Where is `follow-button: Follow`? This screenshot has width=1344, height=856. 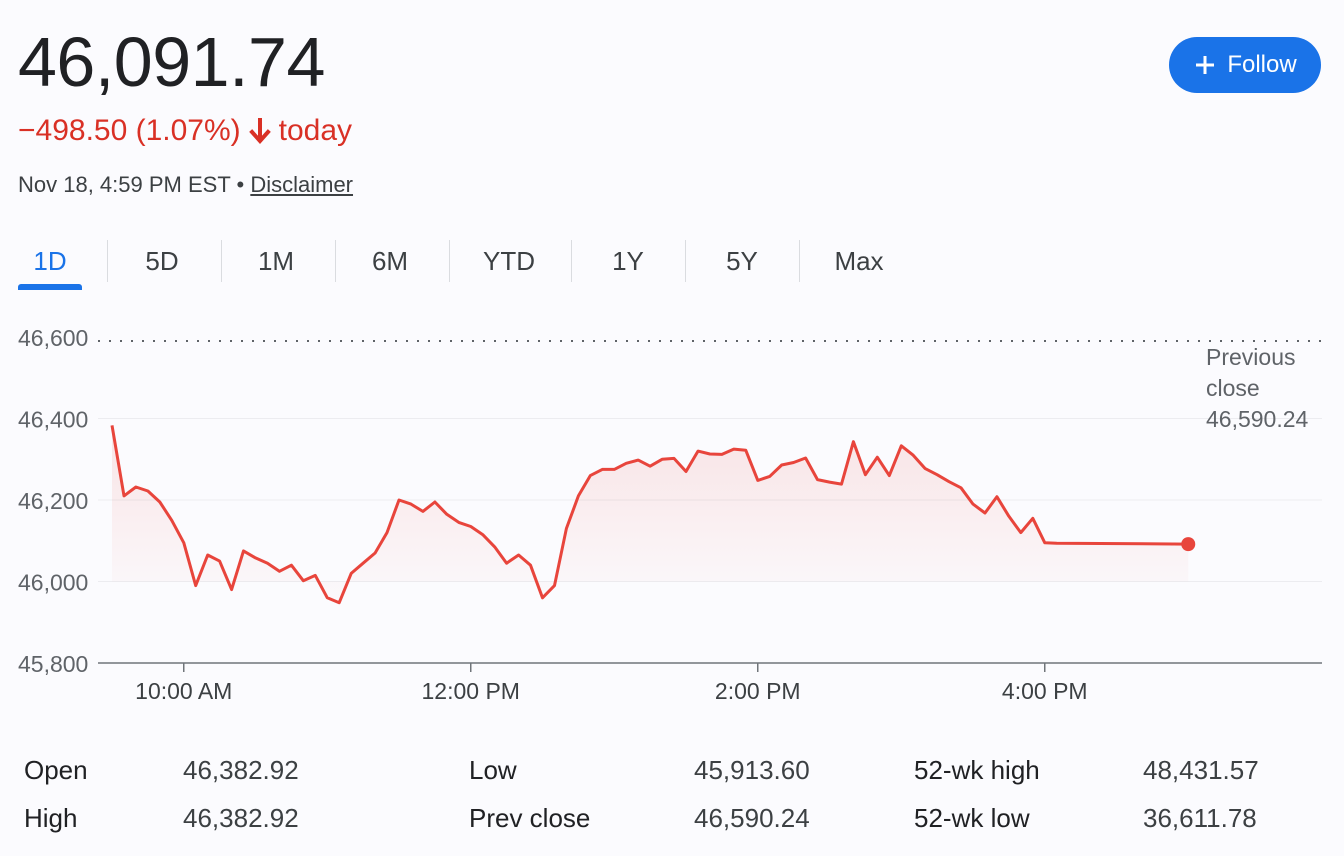 follow-button: Follow is located at coordinates (1245, 65).